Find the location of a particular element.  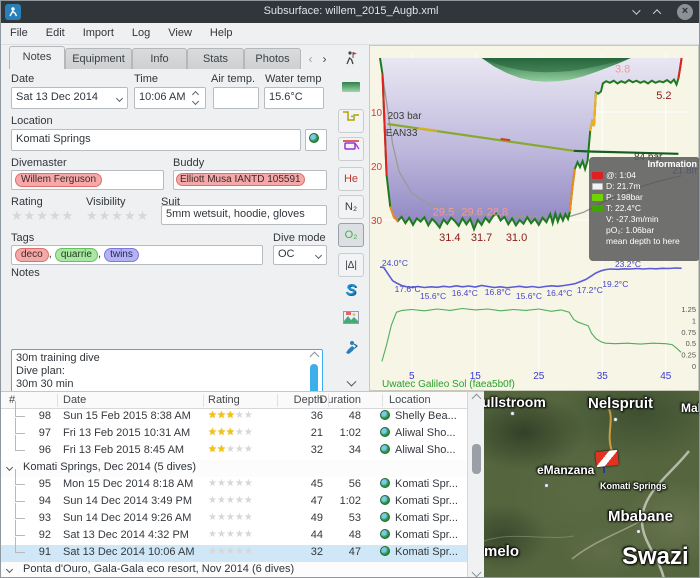

menu-import: Import is located at coordinates (98, 33).